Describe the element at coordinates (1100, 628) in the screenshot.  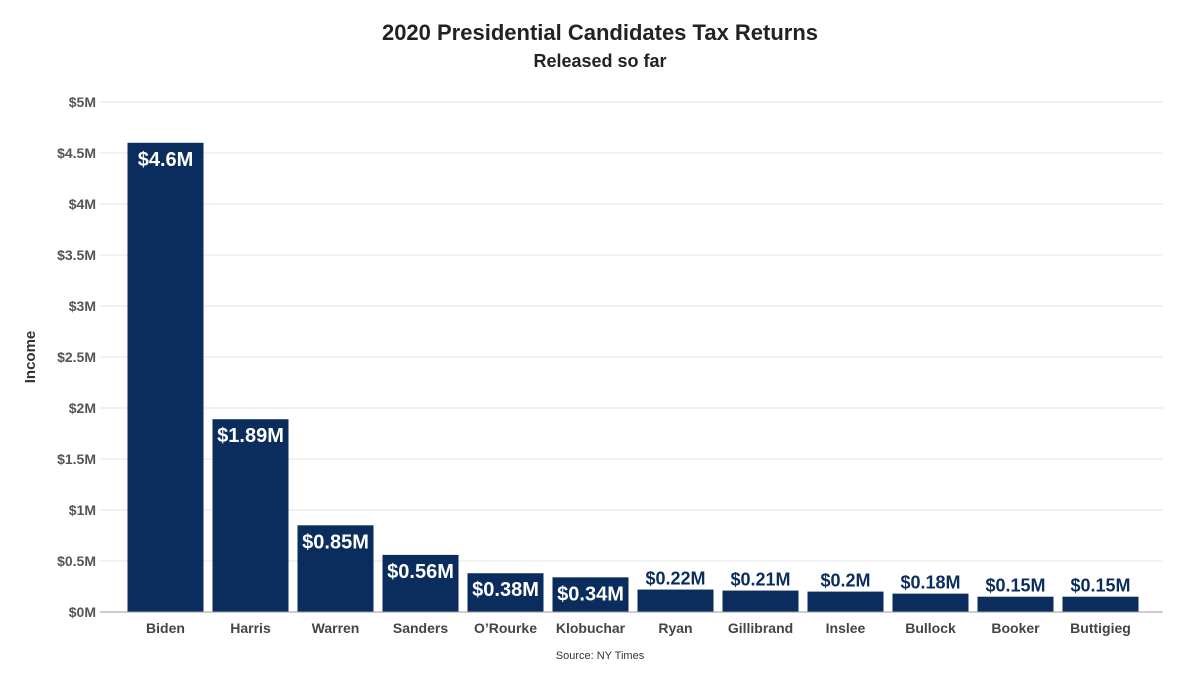
I see `x-tick-label: Buttigieg` at that location.